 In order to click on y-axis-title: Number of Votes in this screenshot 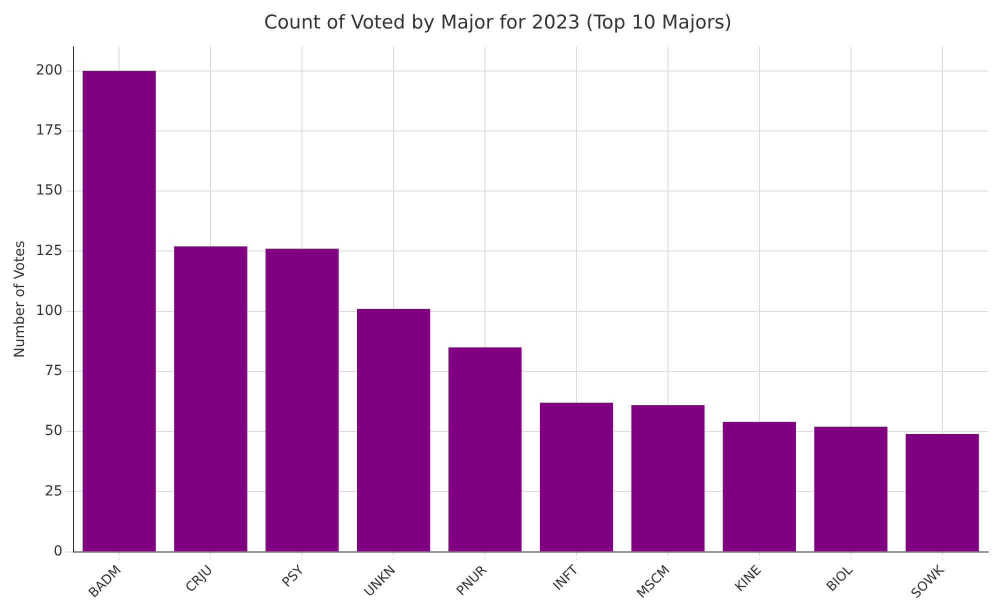, I will do `click(20, 299)`.